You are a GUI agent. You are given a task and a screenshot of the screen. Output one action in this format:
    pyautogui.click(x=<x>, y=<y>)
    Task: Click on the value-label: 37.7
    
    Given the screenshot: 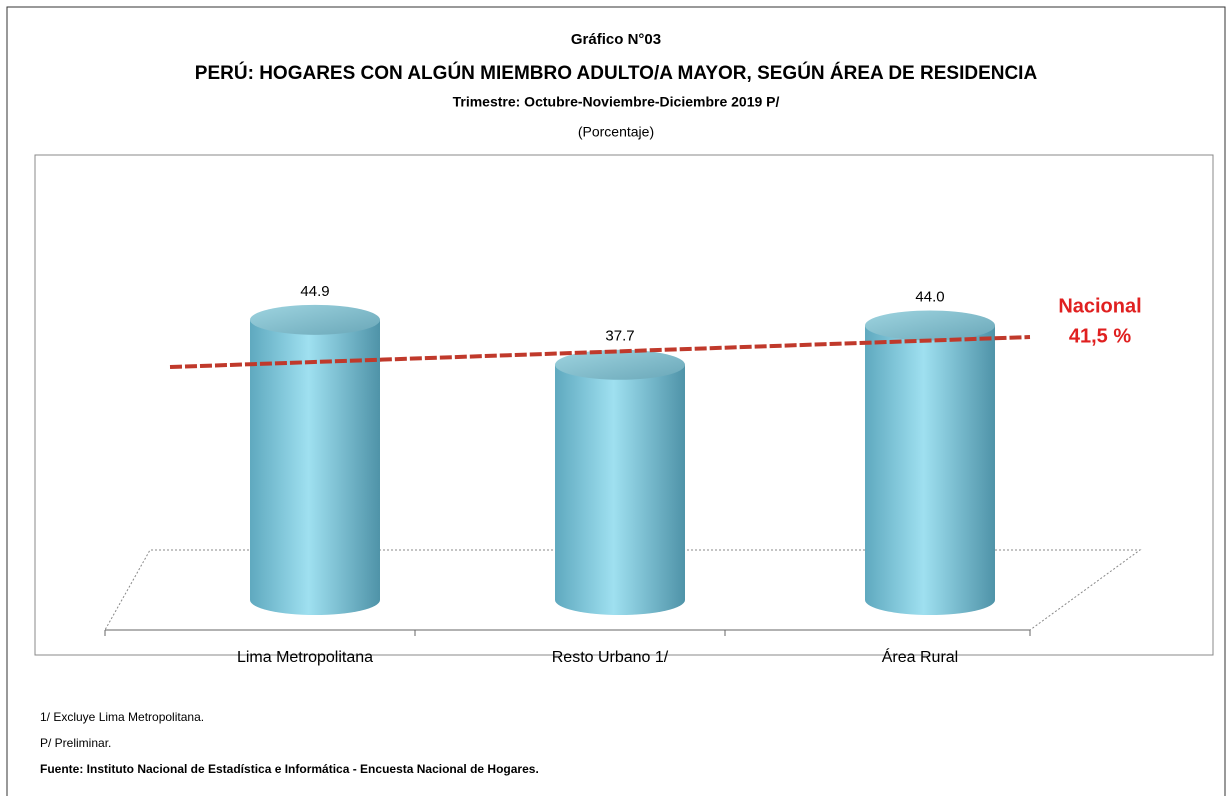 What is the action you would take?
    pyautogui.click(x=619, y=336)
    